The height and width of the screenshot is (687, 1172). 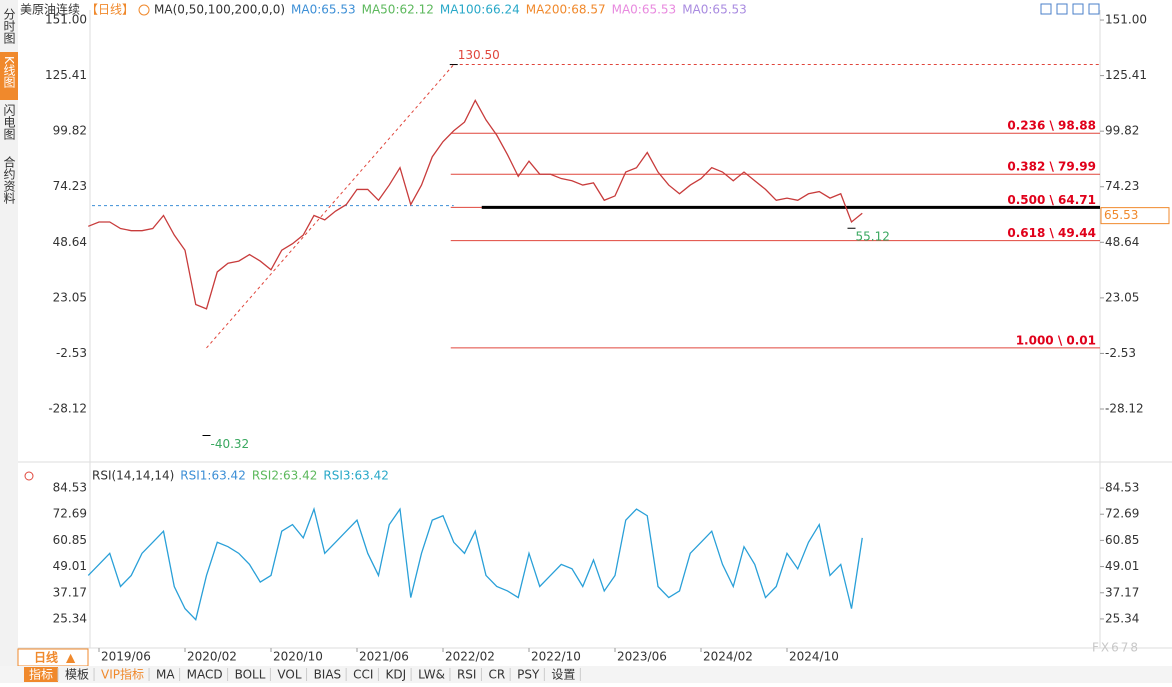 What do you see at coordinates (70, 540) in the screenshot?
I see `y-tick-label: 60.85` at bounding box center [70, 540].